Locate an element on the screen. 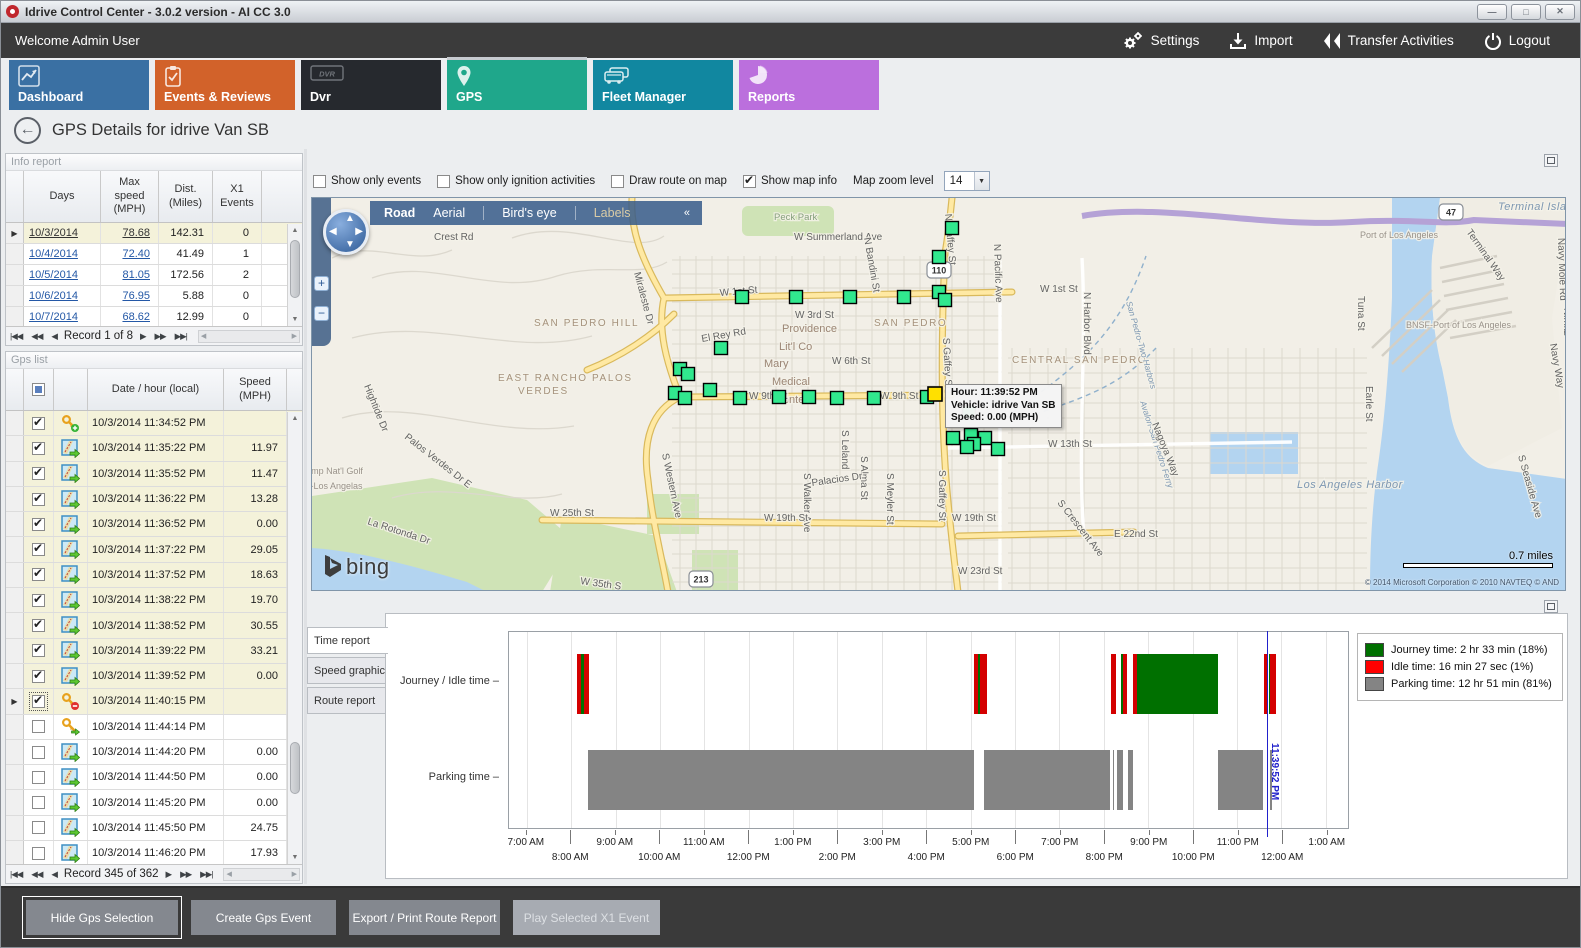  scroll-up-icon: ▲ is located at coordinates (295, 418).